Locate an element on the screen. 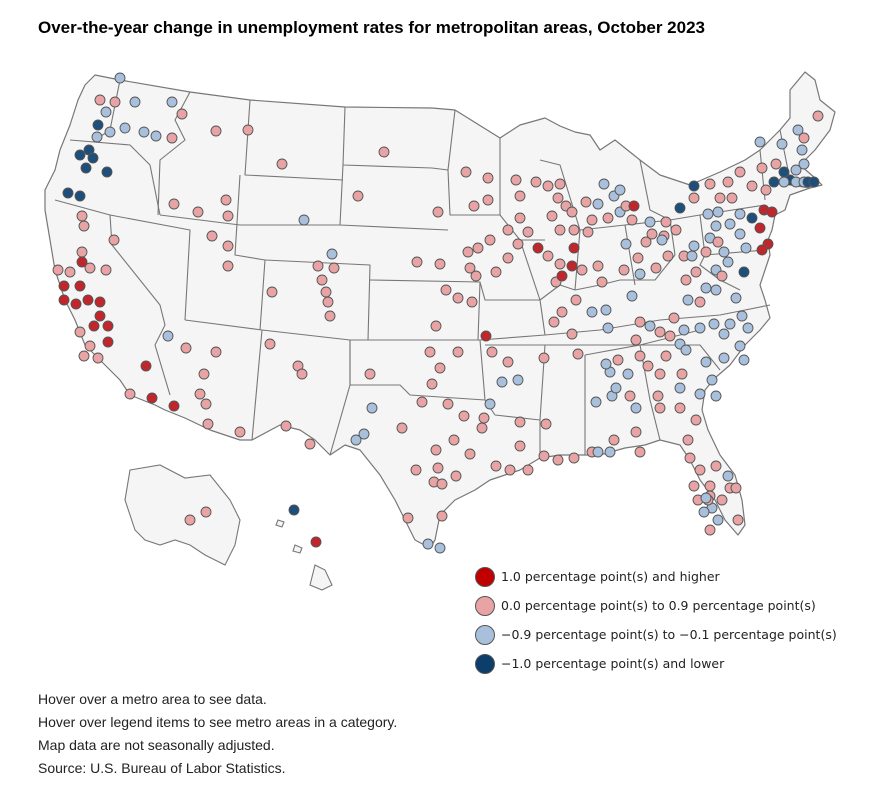 The image size is (872, 791). legend-item-low: −1.0 percentage point(s) and lower is located at coordinates (656, 663).